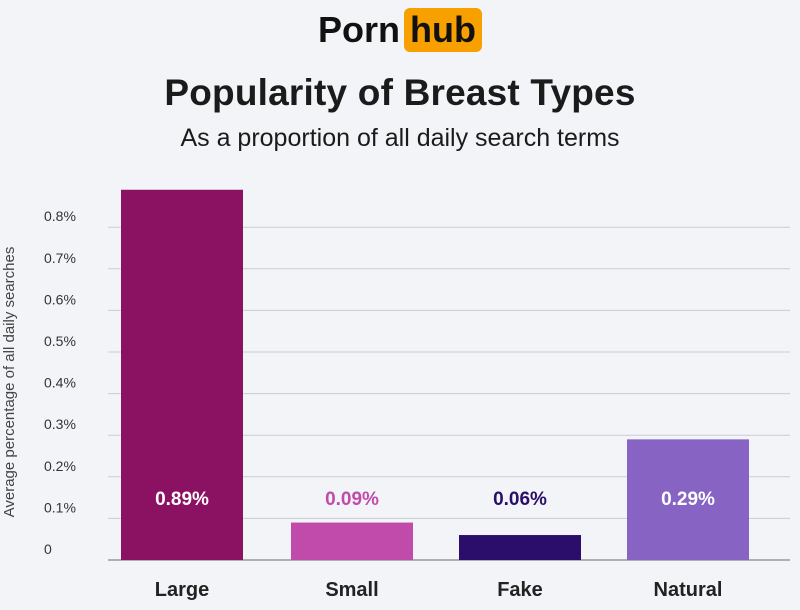 Image resolution: width=800 pixels, height=610 pixels. Describe the element at coordinates (351, 590) in the screenshot. I see `x-tick-label-small: Small` at that location.